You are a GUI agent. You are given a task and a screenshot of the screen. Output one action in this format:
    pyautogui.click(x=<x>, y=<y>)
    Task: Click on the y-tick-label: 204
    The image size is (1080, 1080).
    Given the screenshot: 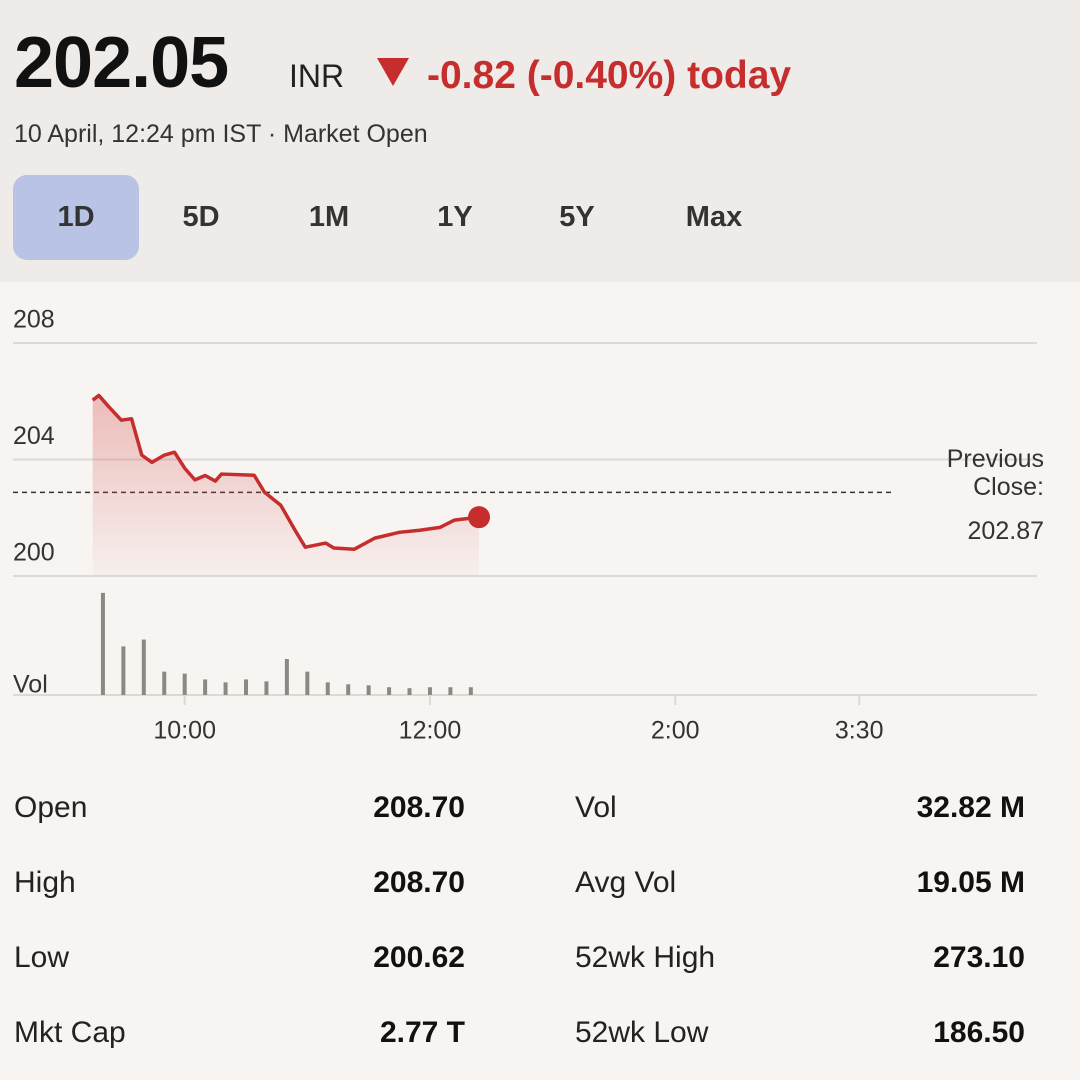 What is the action you would take?
    pyautogui.click(x=34, y=436)
    